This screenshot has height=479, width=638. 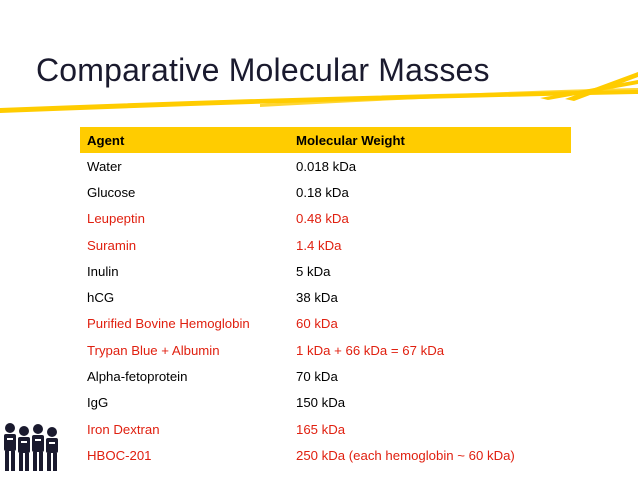 I want to click on people-group-icon, so click(x=31, y=447).